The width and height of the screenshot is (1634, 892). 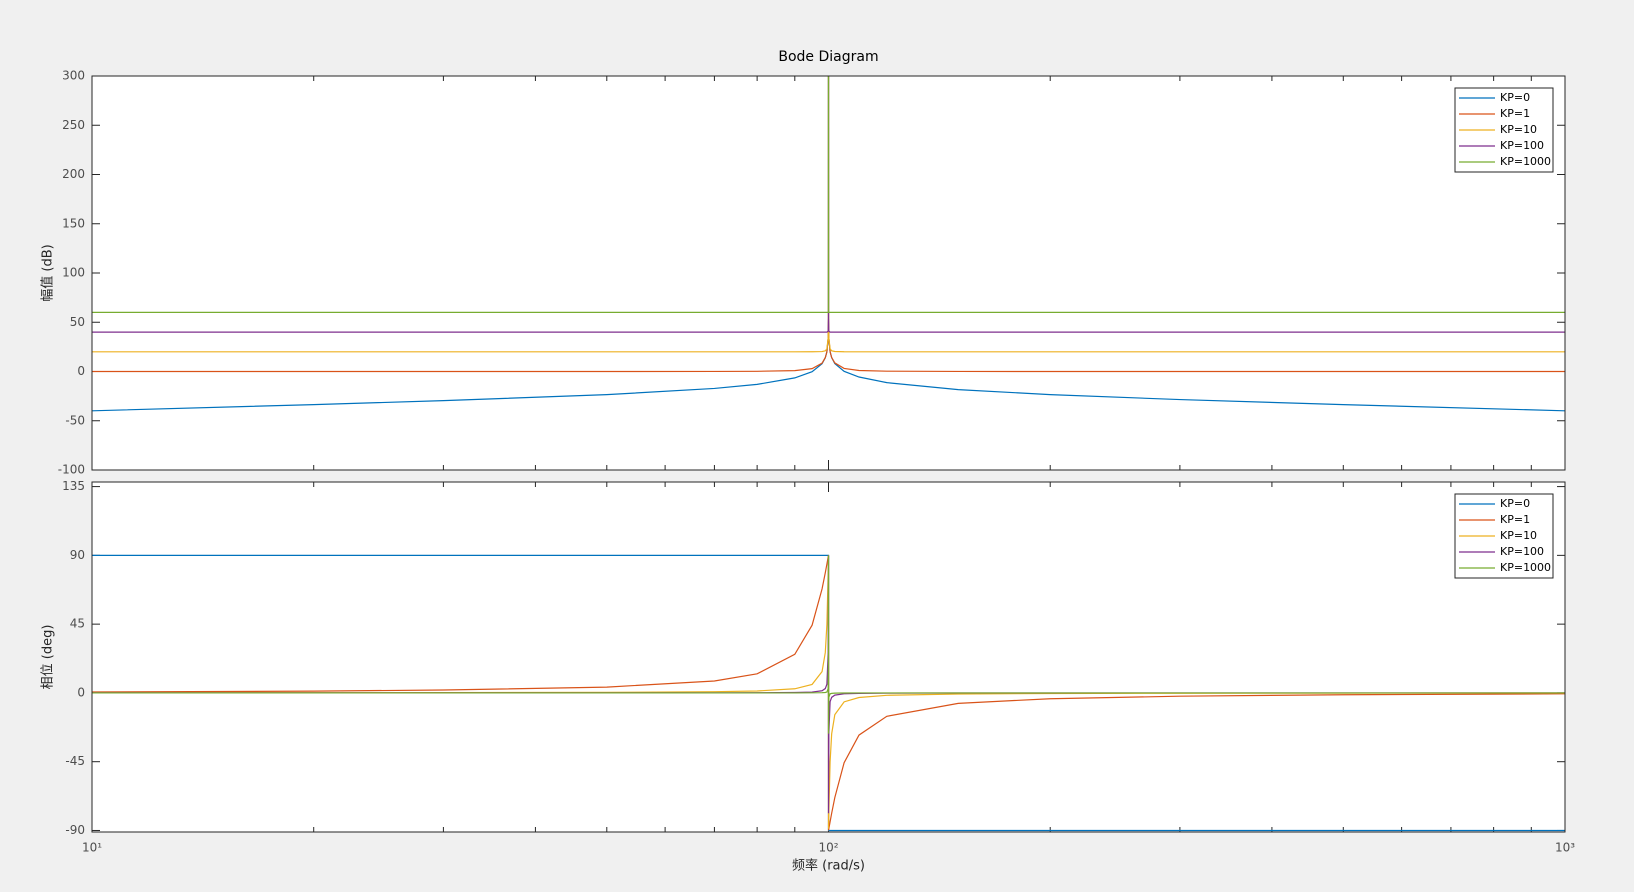 What do you see at coordinates (77, 624) in the screenshot?
I see `y-tick-label: 45` at bounding box center [77, 624].